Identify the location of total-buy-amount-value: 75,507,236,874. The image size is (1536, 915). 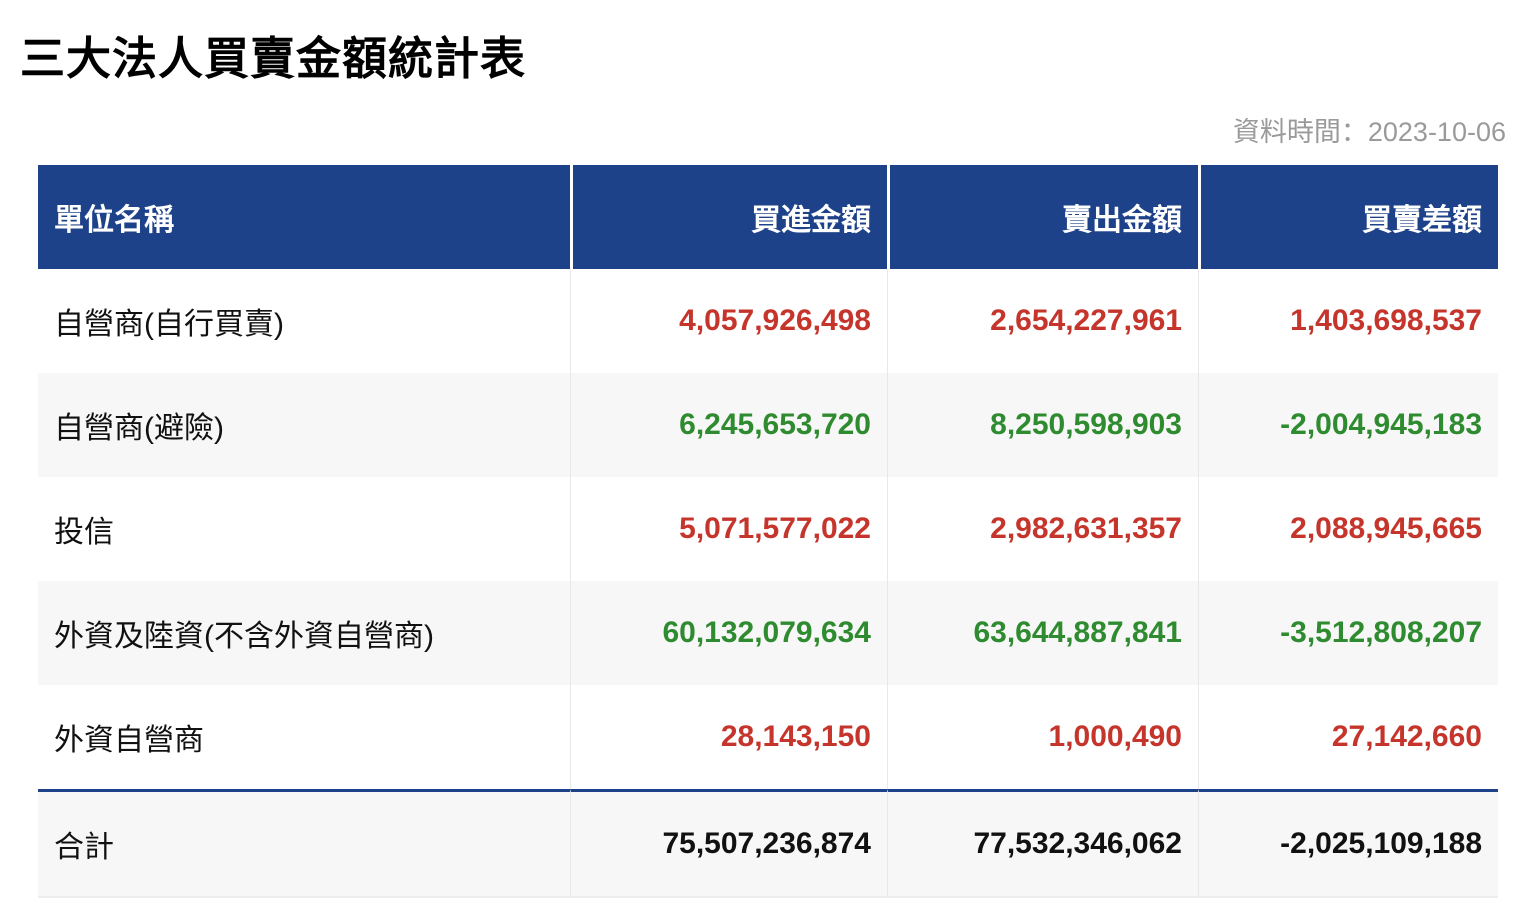
(728, 843).